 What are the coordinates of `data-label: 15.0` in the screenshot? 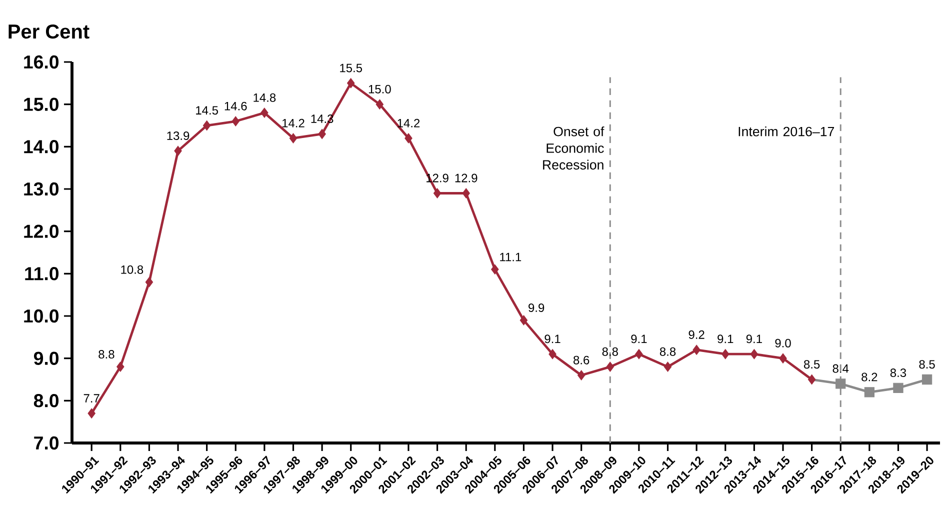 It's located at (379, 89).